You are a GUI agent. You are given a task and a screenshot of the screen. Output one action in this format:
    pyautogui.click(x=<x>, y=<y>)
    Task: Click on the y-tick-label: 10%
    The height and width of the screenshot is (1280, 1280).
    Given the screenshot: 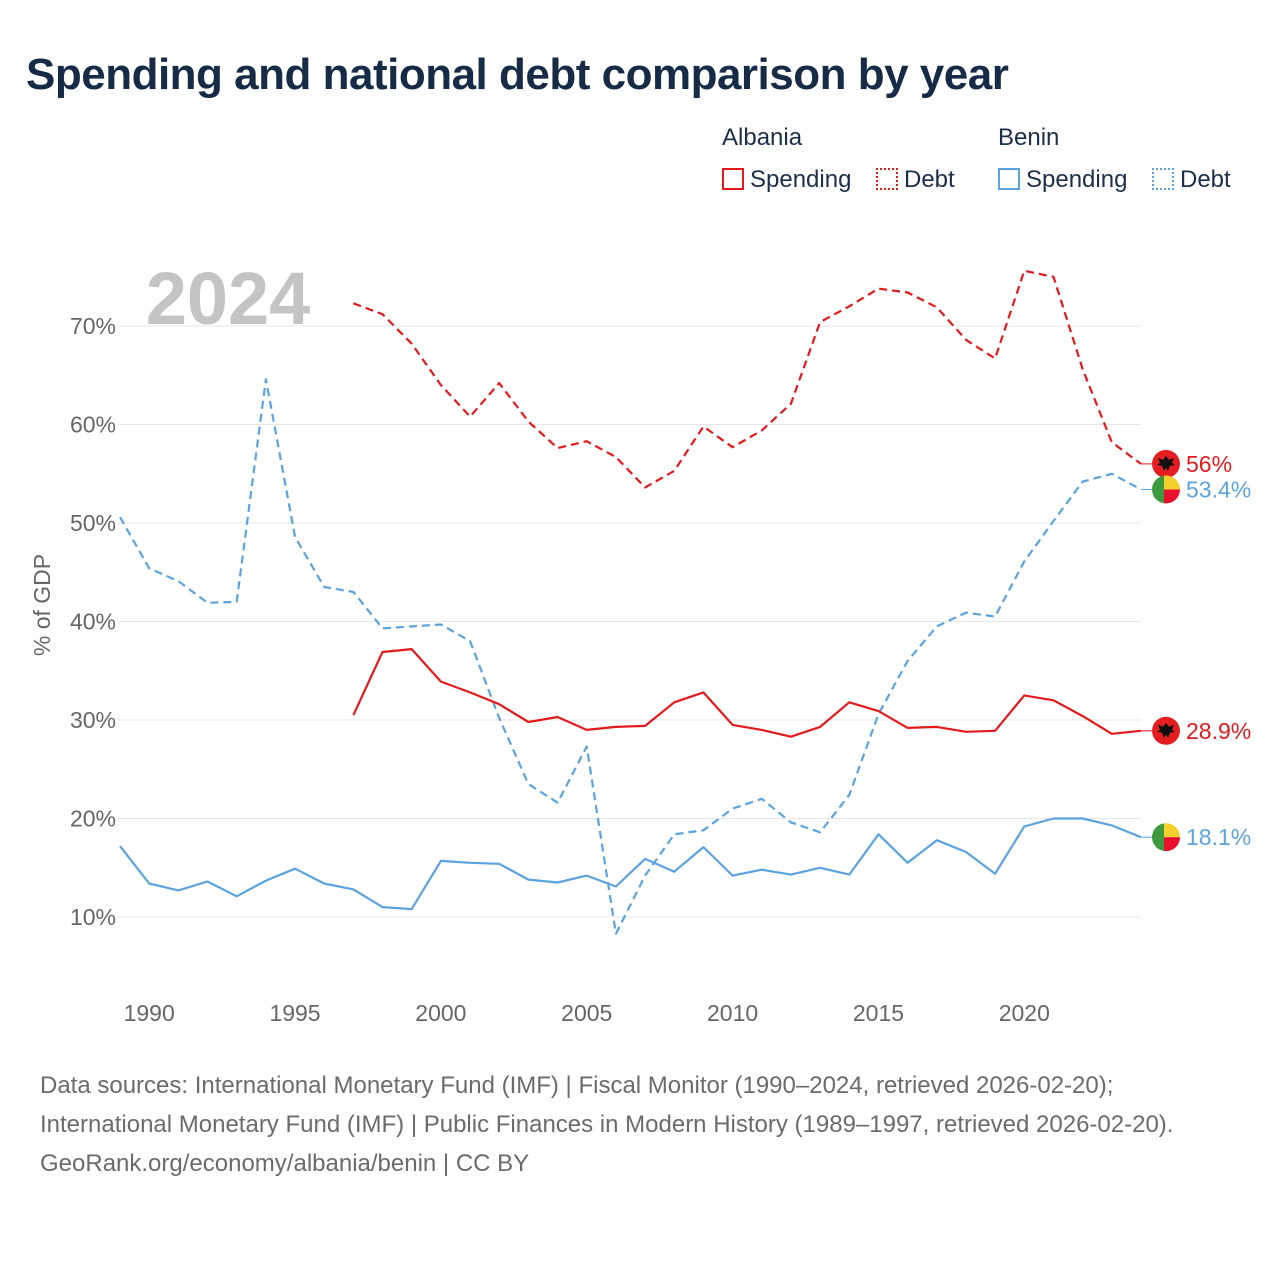 What is the action you would take?
    pyautogui.click(x=93, y=917)
    